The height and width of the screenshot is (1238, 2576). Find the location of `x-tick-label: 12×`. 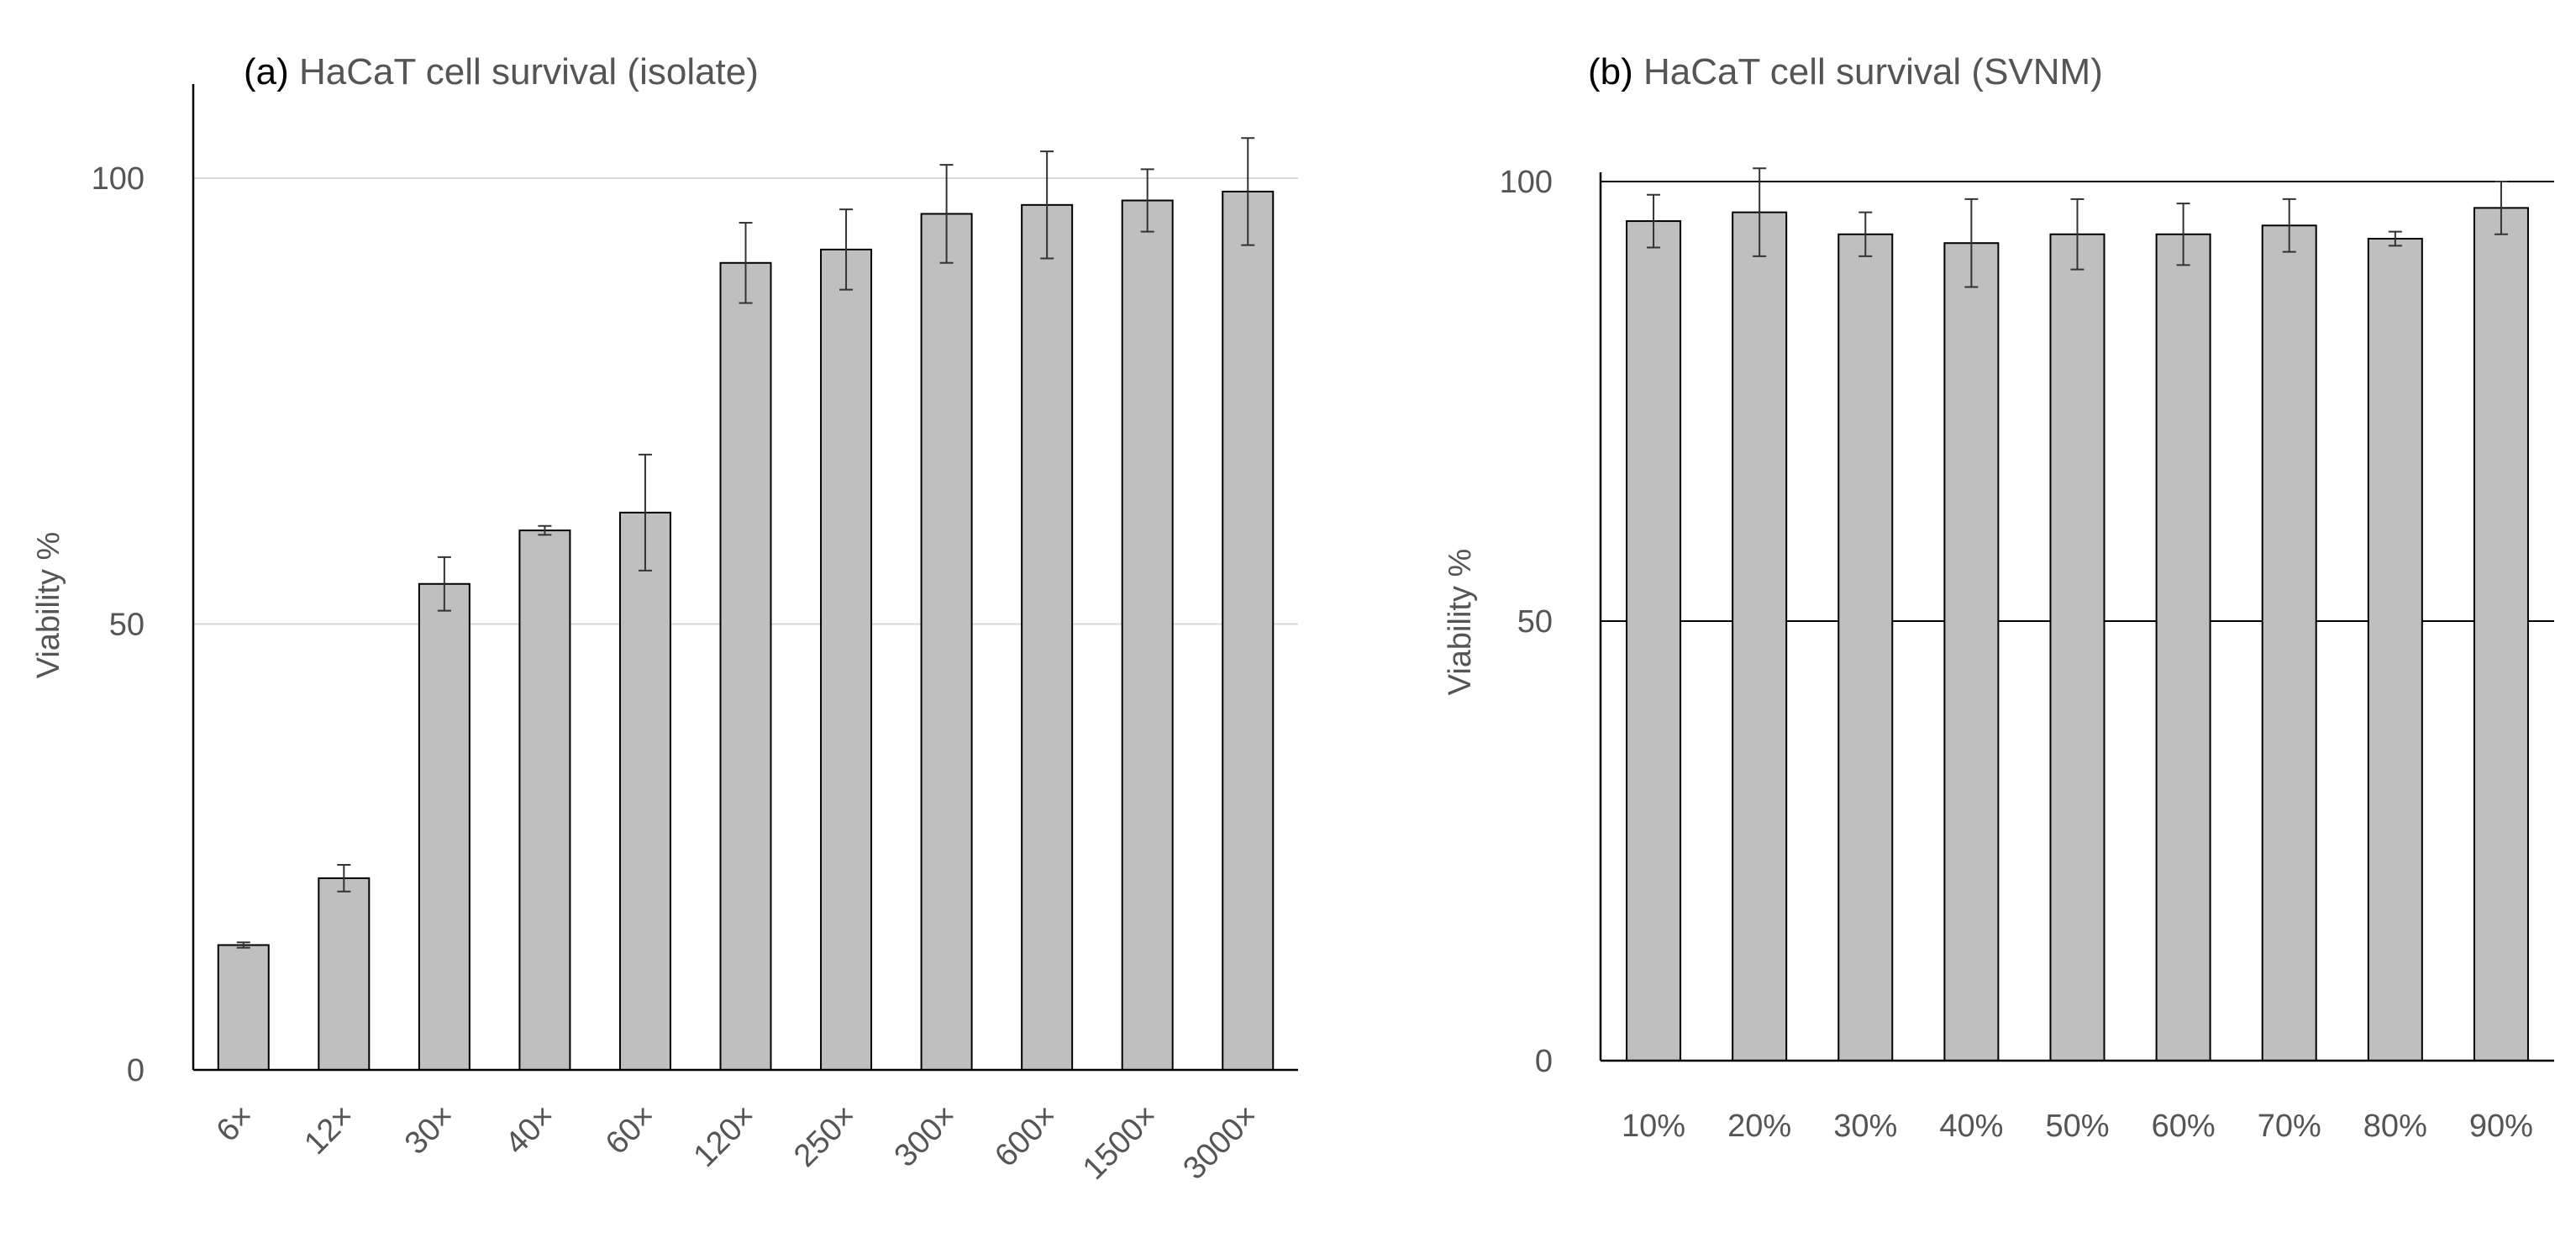

x-tick-label: 12× is located at coordinates (328, 1130).